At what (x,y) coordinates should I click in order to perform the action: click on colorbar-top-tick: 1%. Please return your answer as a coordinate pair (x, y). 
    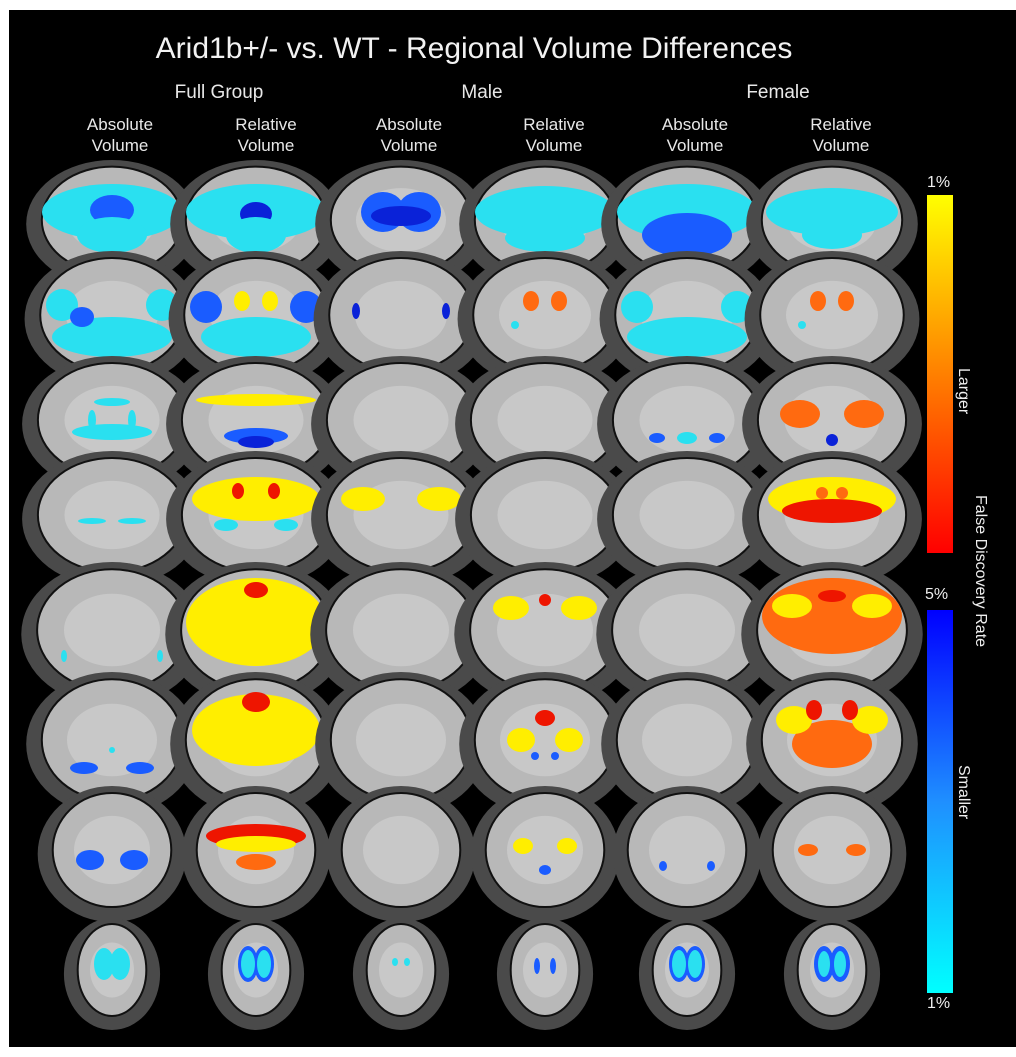
    Looking at the image, I should click on (939, 182).